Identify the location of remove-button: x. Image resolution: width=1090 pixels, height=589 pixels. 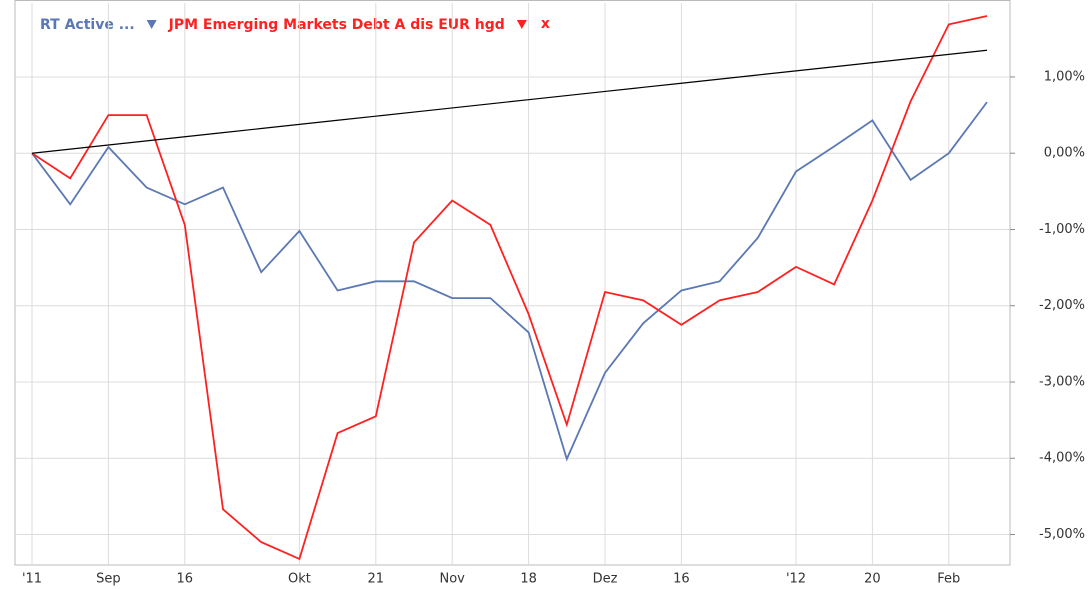
(545, 24).